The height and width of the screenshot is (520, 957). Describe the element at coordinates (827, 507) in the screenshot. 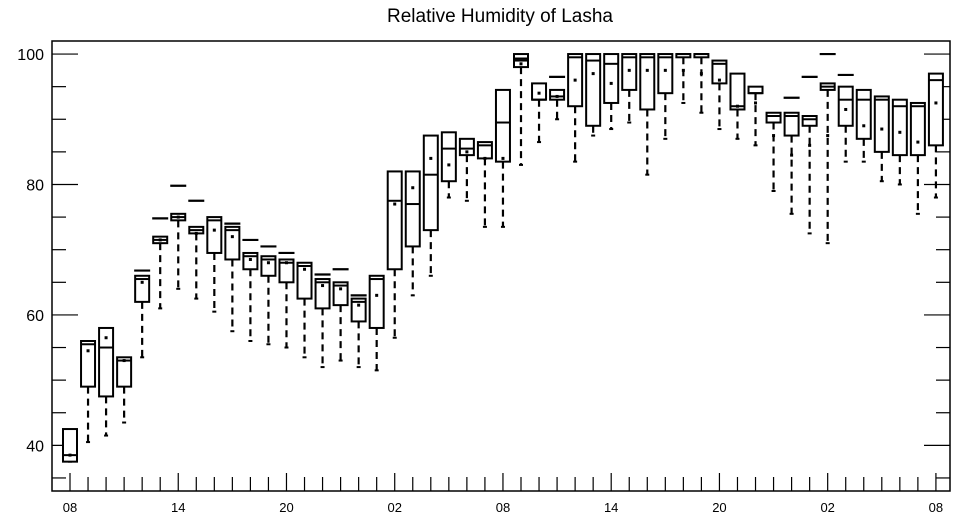

I see `x-tick-label: 02` at that location.